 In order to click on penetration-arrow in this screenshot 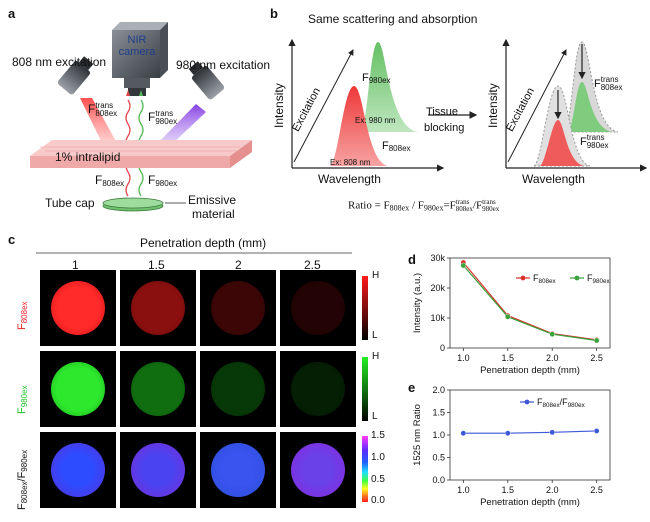, I will do `click(194, 253)`.